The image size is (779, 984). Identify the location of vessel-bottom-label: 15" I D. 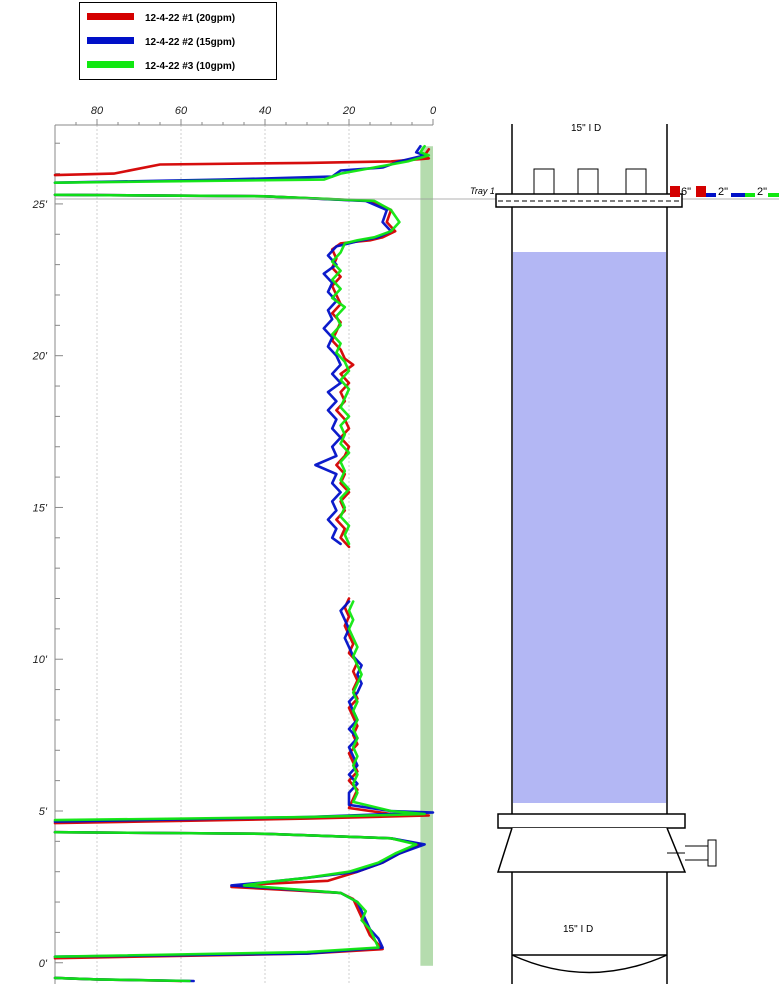
(578, 929).